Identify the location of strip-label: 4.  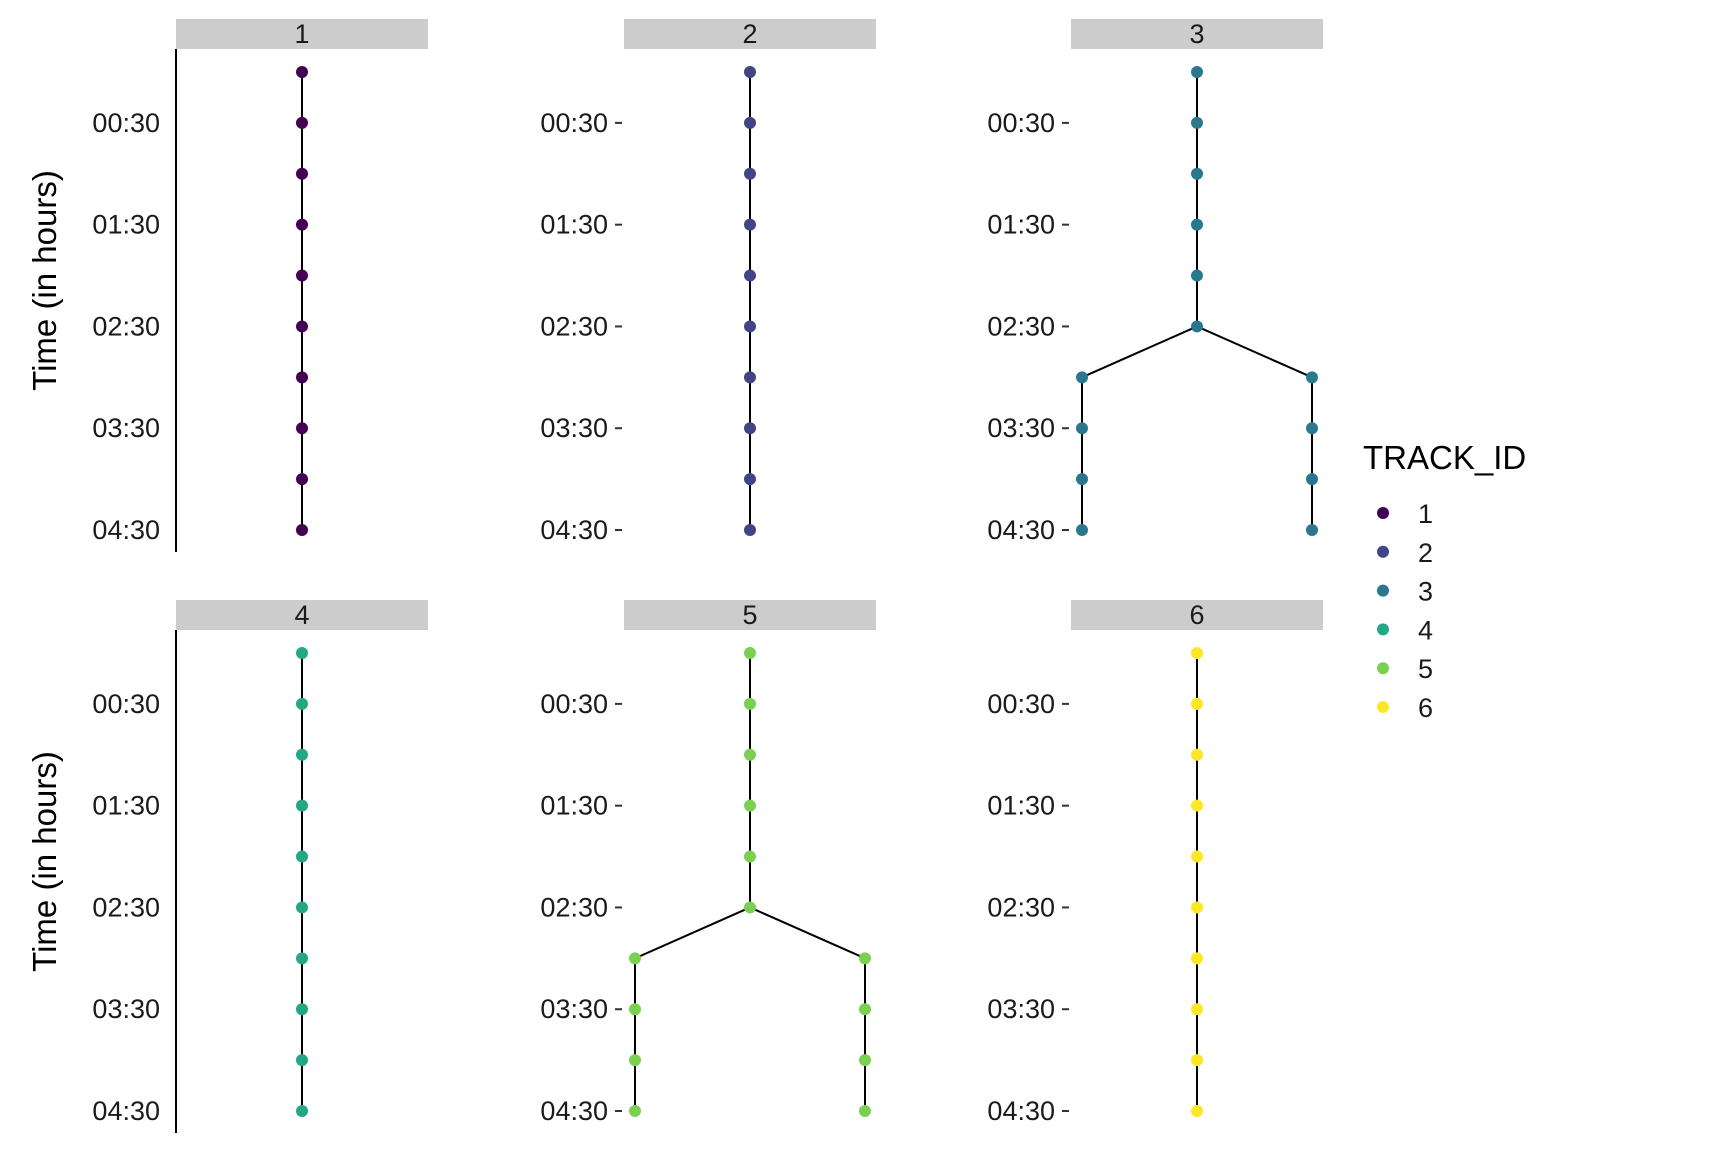
(301, 615).